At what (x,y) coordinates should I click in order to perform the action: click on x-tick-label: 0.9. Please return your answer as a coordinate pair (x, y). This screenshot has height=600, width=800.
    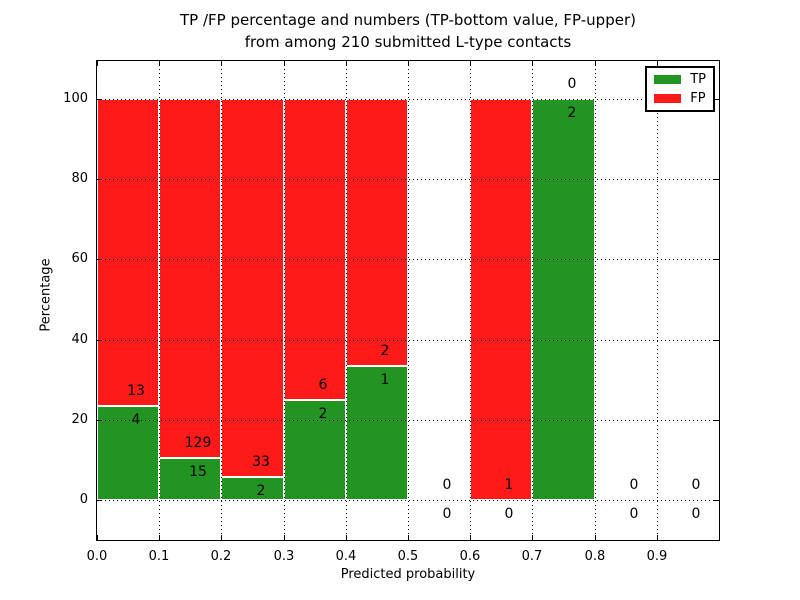
    Looking at the image, I should click on (657, 556).